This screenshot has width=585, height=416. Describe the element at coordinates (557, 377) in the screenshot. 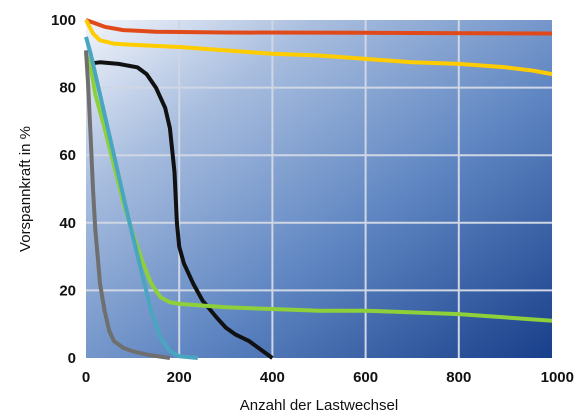

I see `x-tick-label: 1000` at that location.